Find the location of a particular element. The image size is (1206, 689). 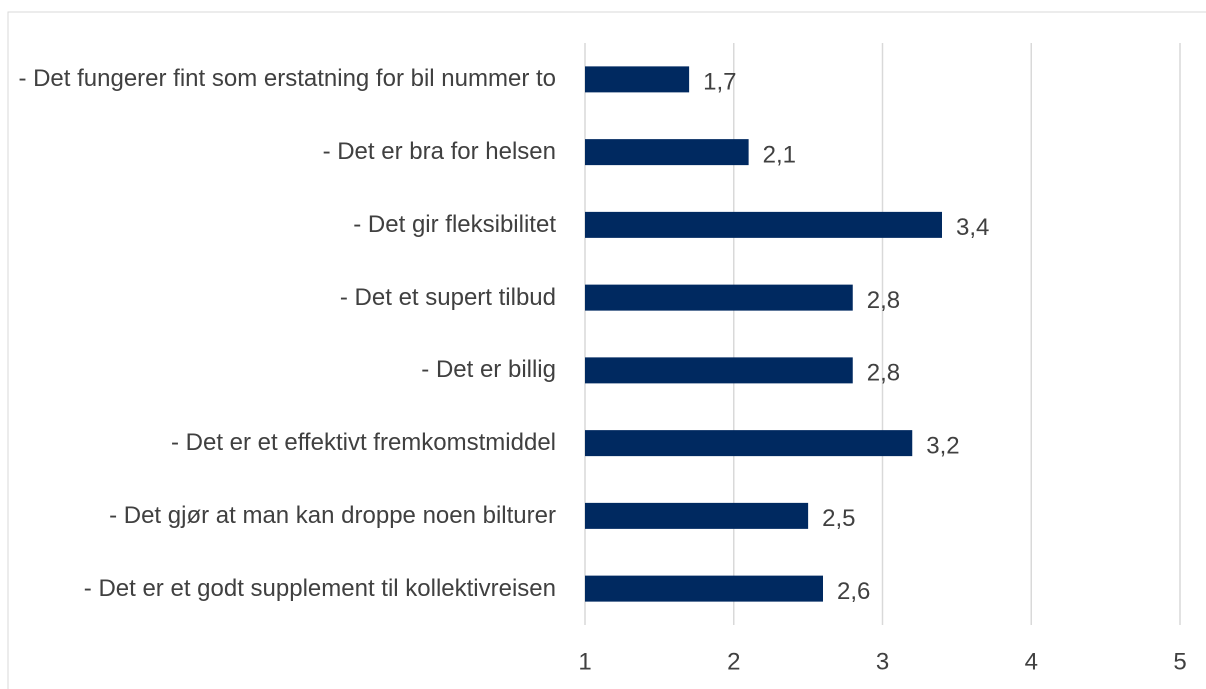

category-label-box: - Det er bra for helsen is located at coordinates (286, 152).